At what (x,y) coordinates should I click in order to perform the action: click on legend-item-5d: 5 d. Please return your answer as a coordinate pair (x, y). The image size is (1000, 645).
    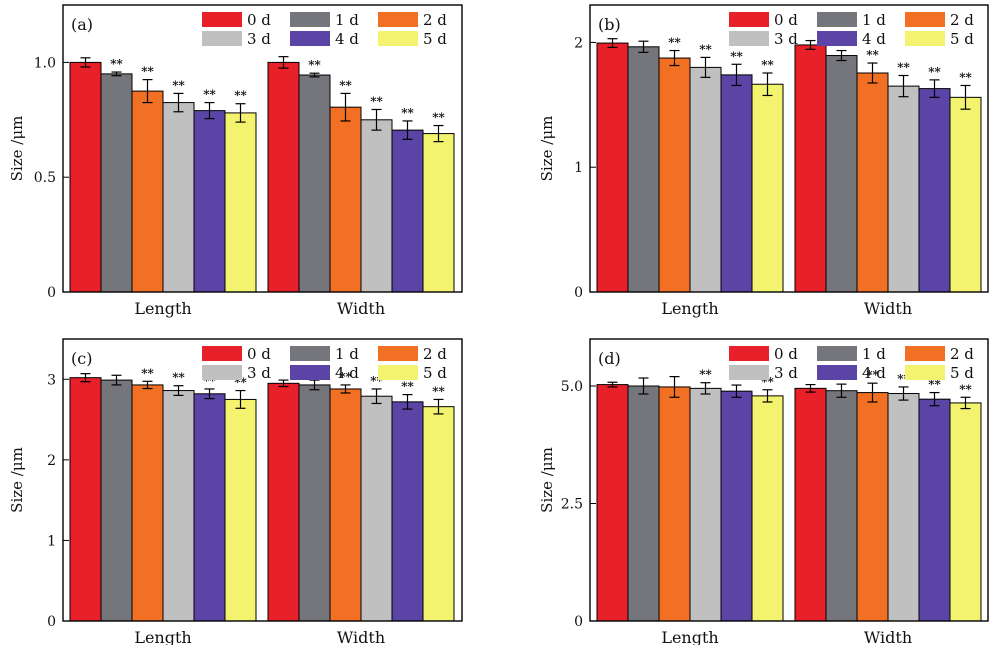
    Looking at the image, I should click on (939, 39).